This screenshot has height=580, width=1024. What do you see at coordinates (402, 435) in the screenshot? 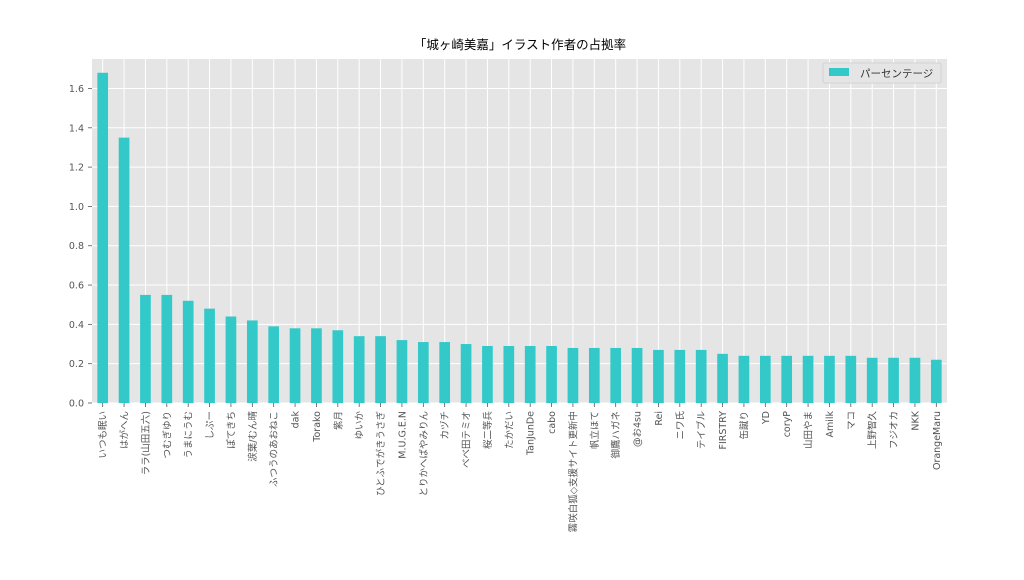
I see `x-tick-label: M.U.G.E.N` at bounding box center [402, 435].